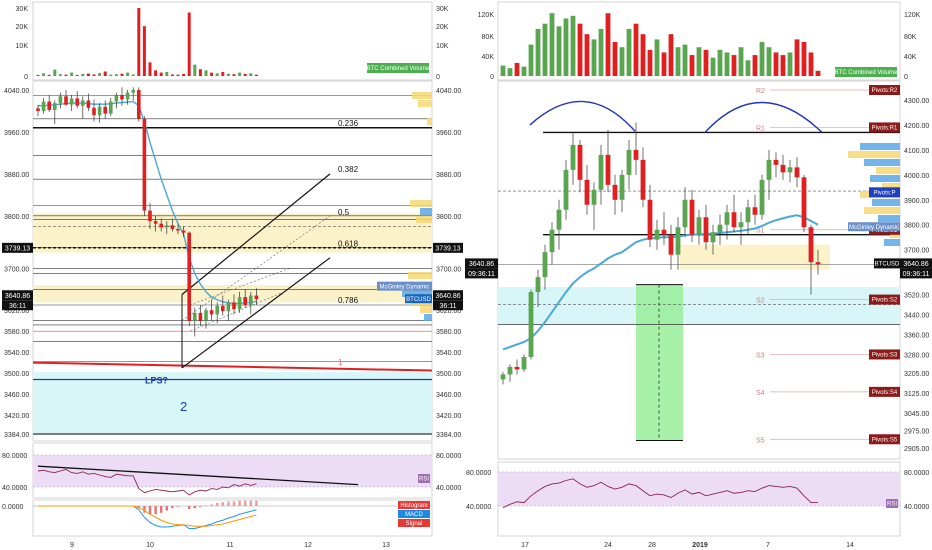  What do you see at coordinates (232, 518) in the screenshot?
I see `macd-pane` at bounding box center [232, 518].